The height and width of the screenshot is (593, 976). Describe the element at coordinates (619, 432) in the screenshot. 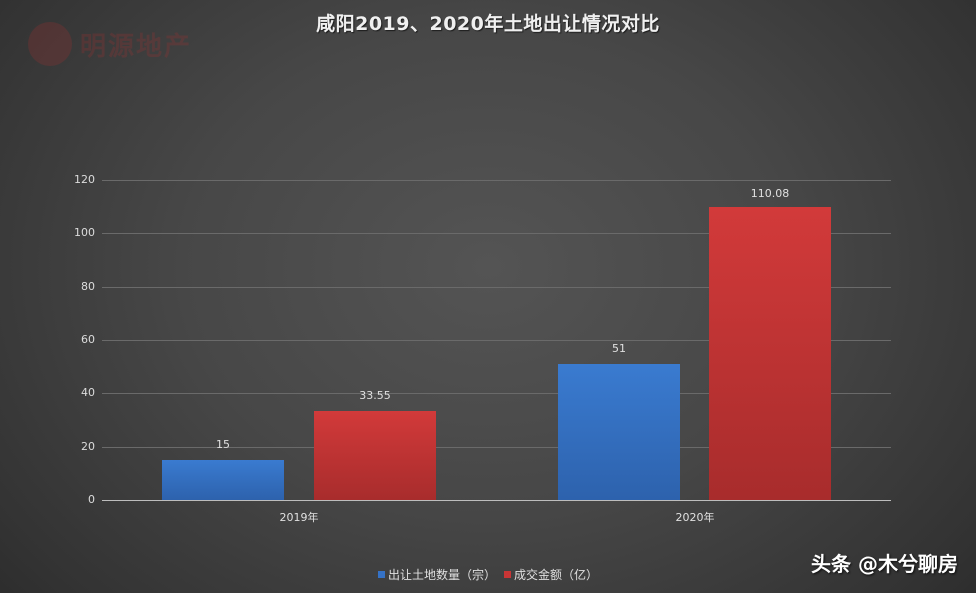

I see `bar-2020-land-count` at that location.